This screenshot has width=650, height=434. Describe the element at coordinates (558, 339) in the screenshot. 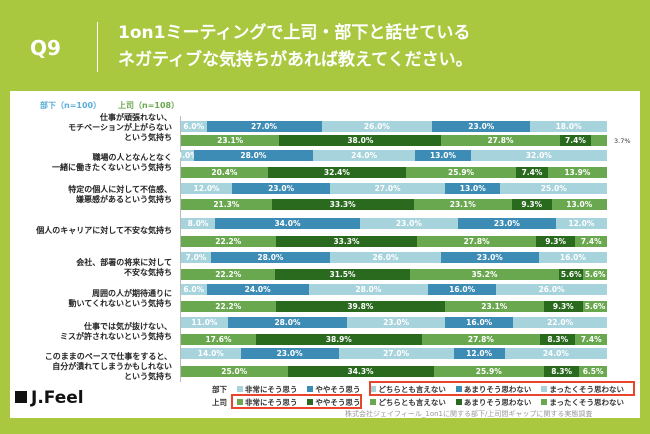

I see `bar-segment: 8.3%` at that location.